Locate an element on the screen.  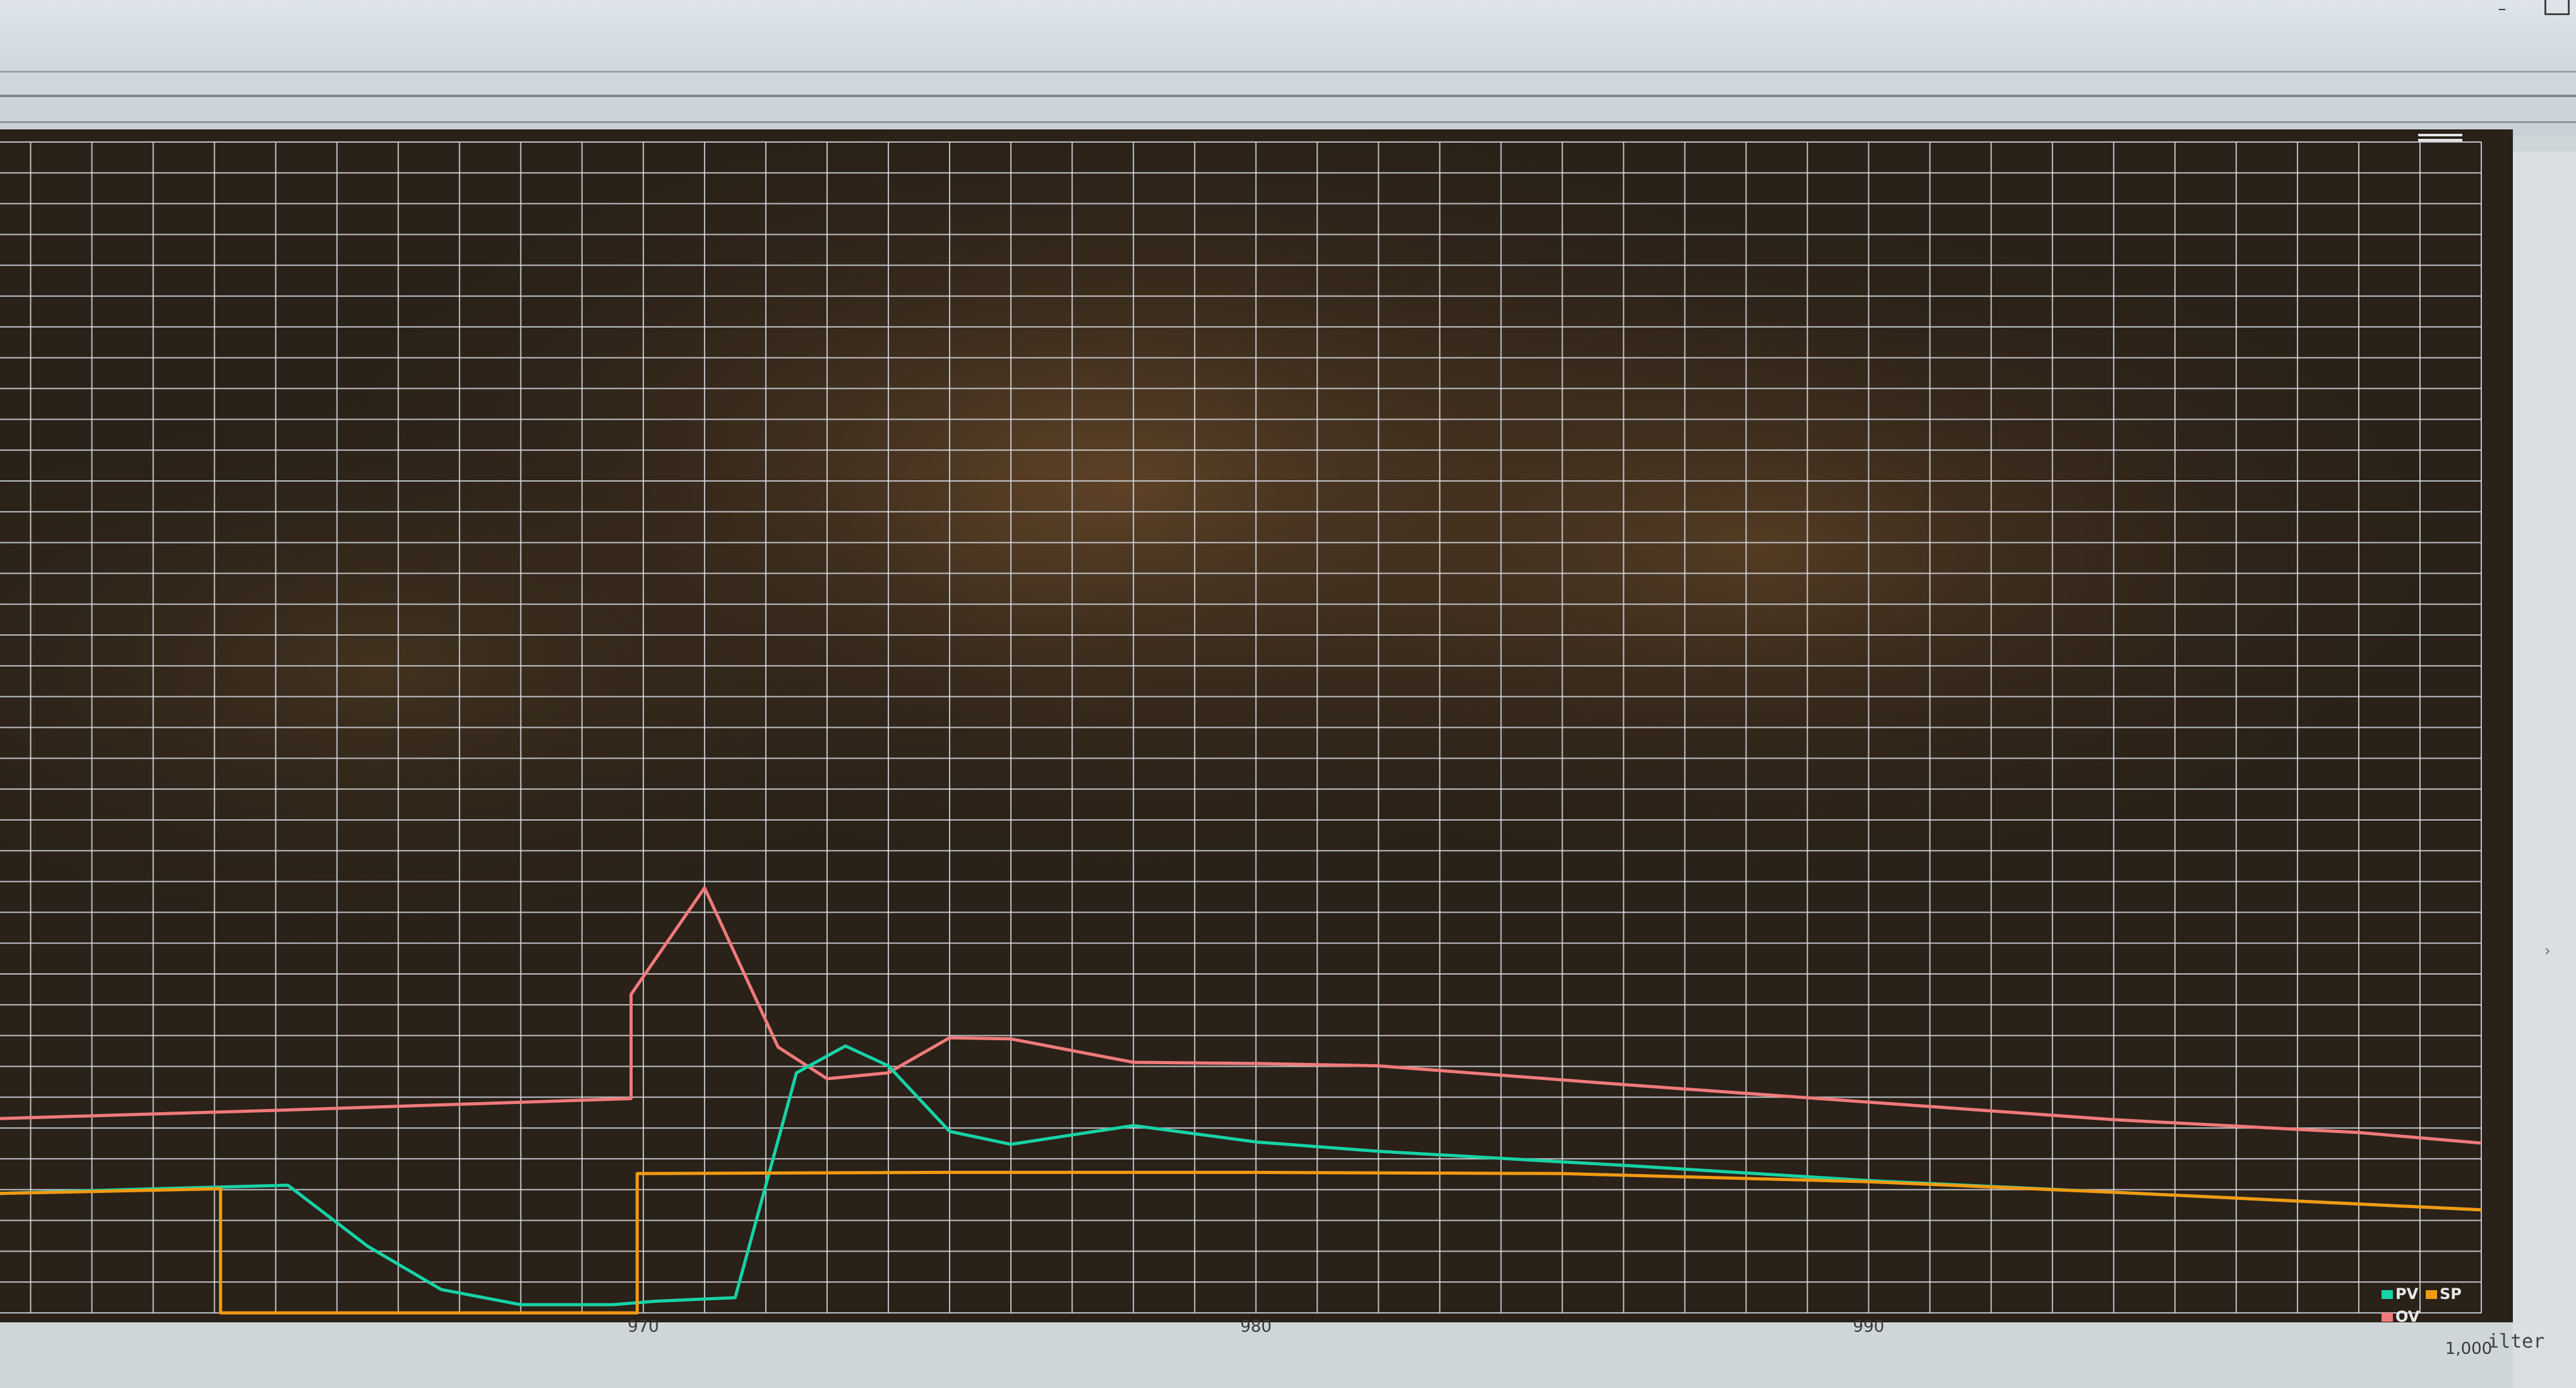
filter-label: ilter is located at coordinates (2516, 1342).